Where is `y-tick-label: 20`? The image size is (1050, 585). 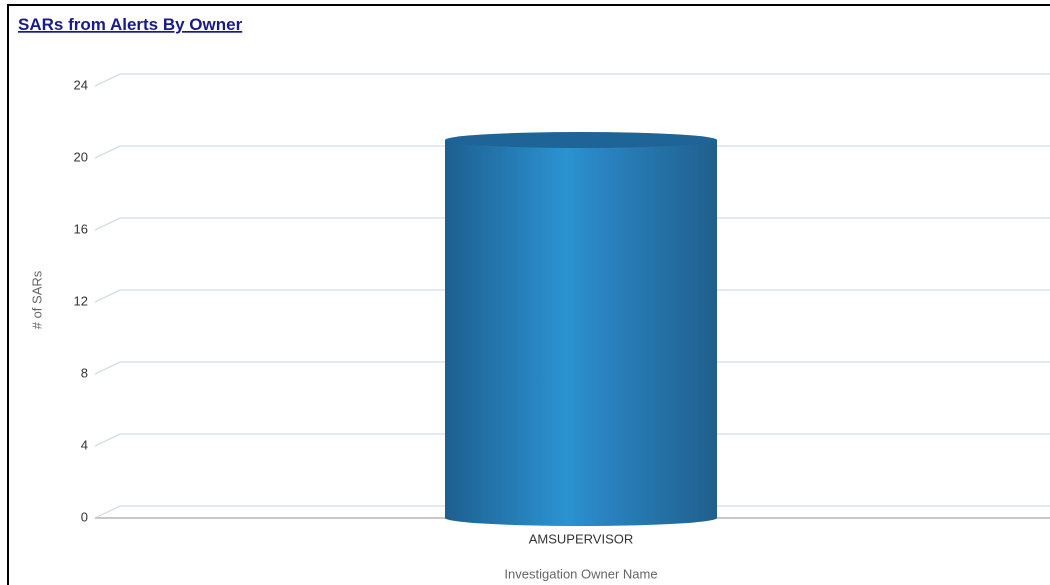
y-tick-label: 20 is located at coordinates (81, 156).